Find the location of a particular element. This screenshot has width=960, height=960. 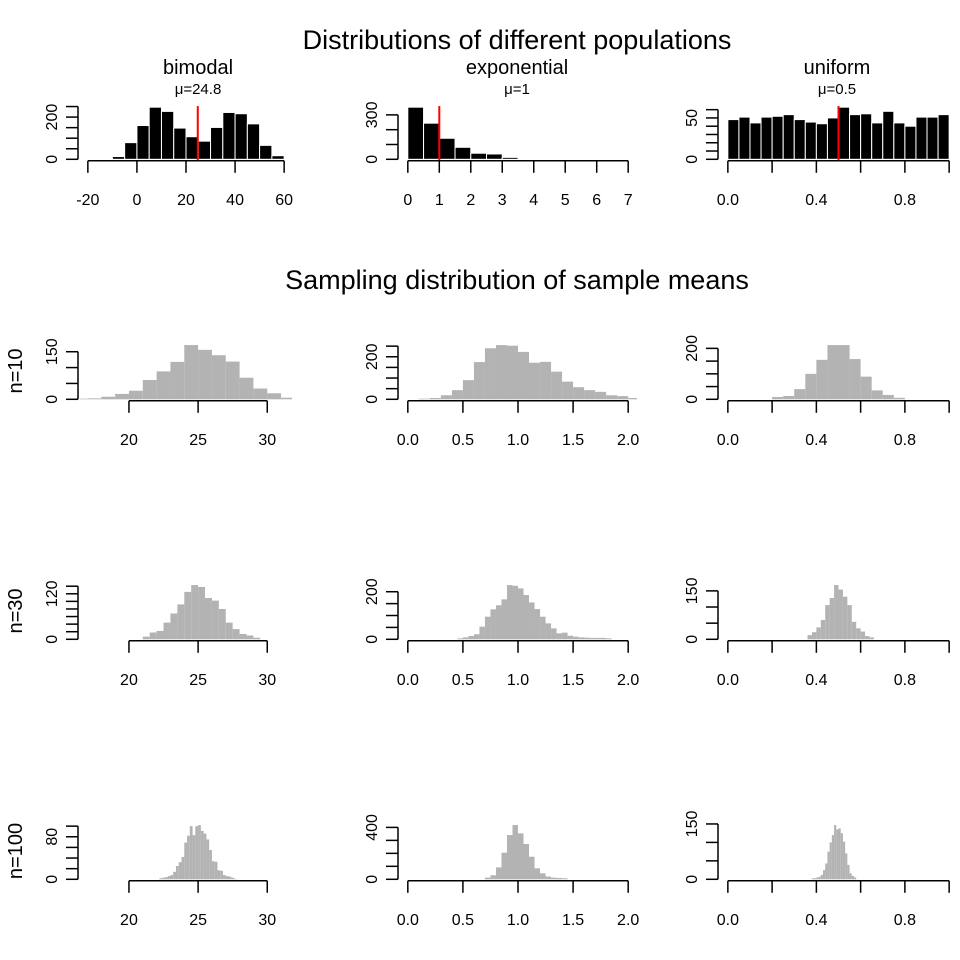

histogram-panel: 0.0 0.5 1.0 1.5 2.0 0 400 is located at coordinates (501, 871).